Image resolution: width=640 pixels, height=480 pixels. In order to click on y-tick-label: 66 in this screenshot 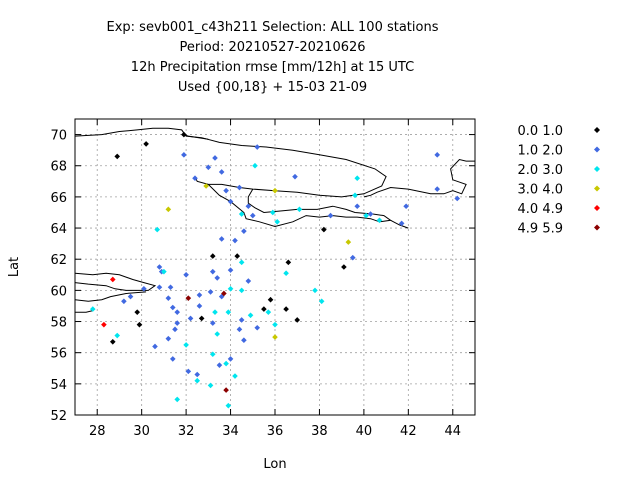, I will do `click(58, 198)`.